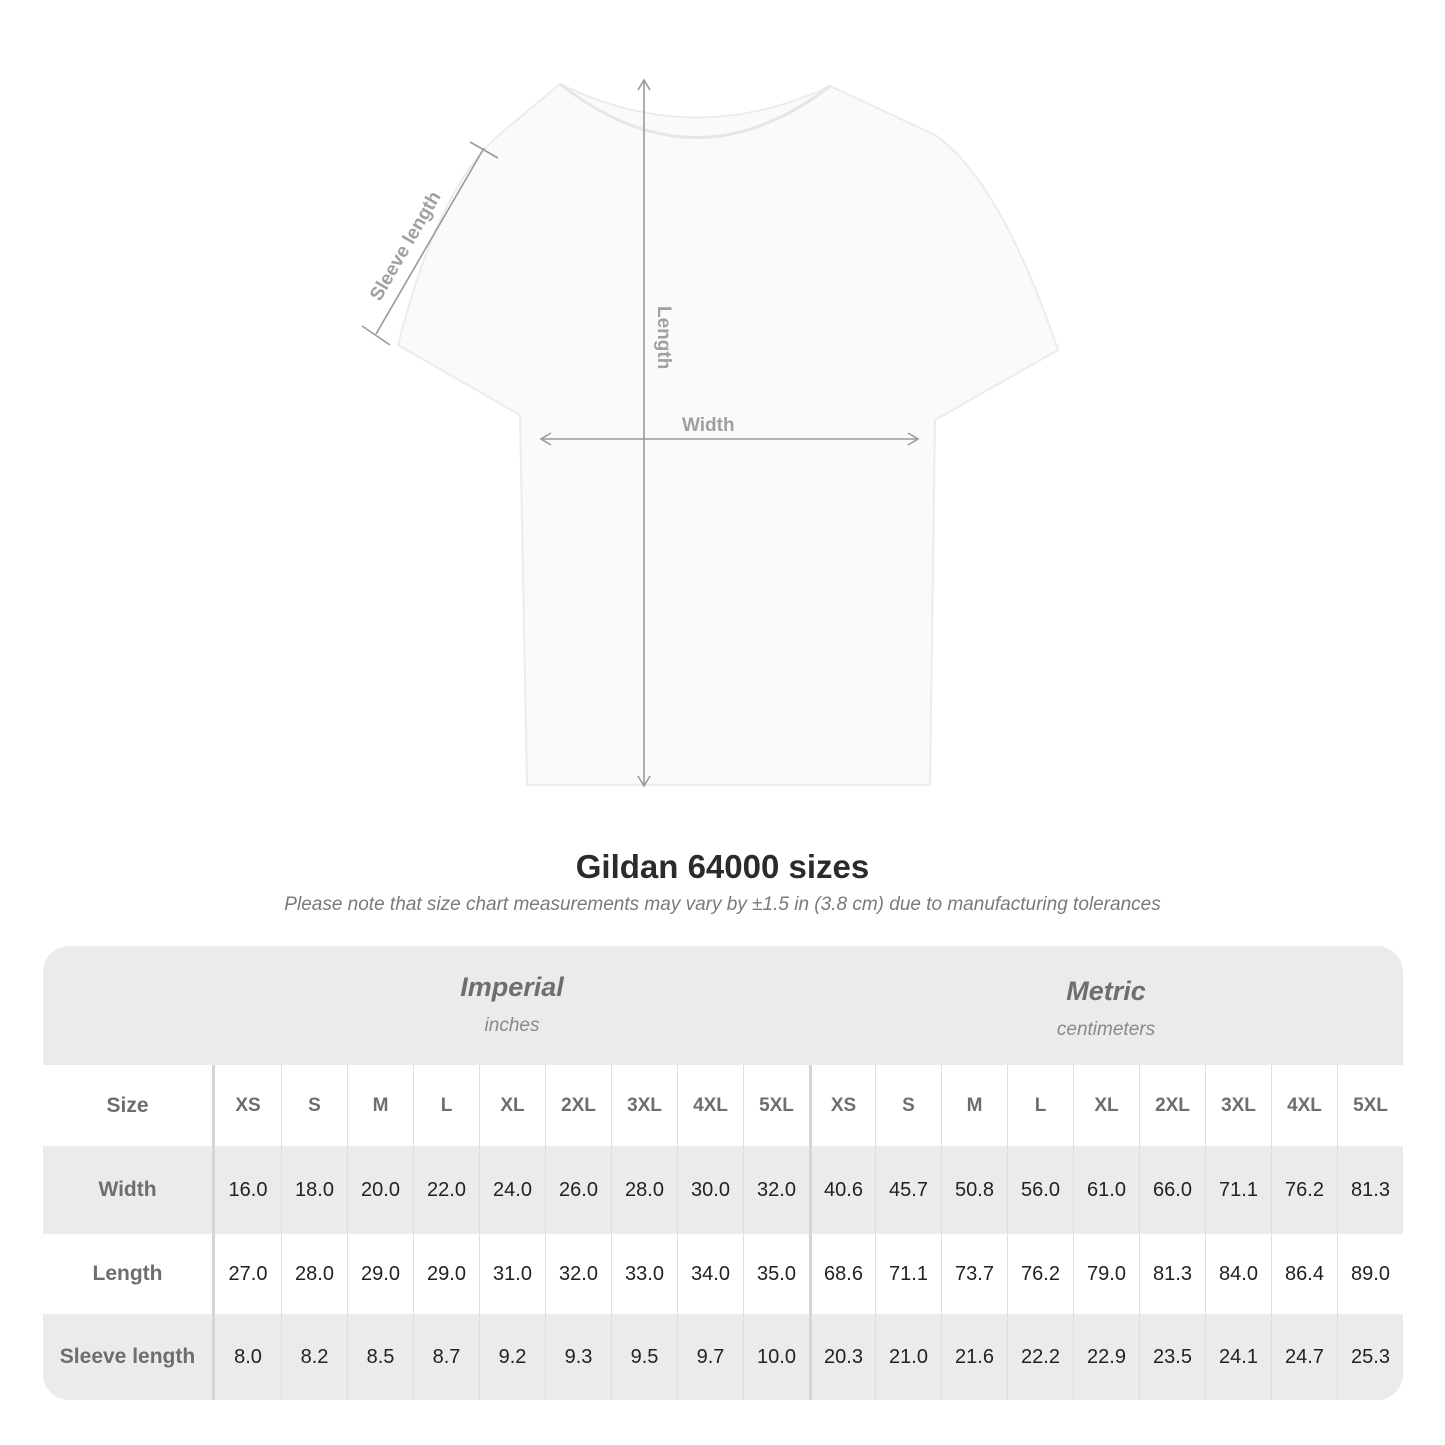 Image resolution: width=1445 pixels, height=1445 pixels. I want to click on width-arrow-left, so click(545, 439).